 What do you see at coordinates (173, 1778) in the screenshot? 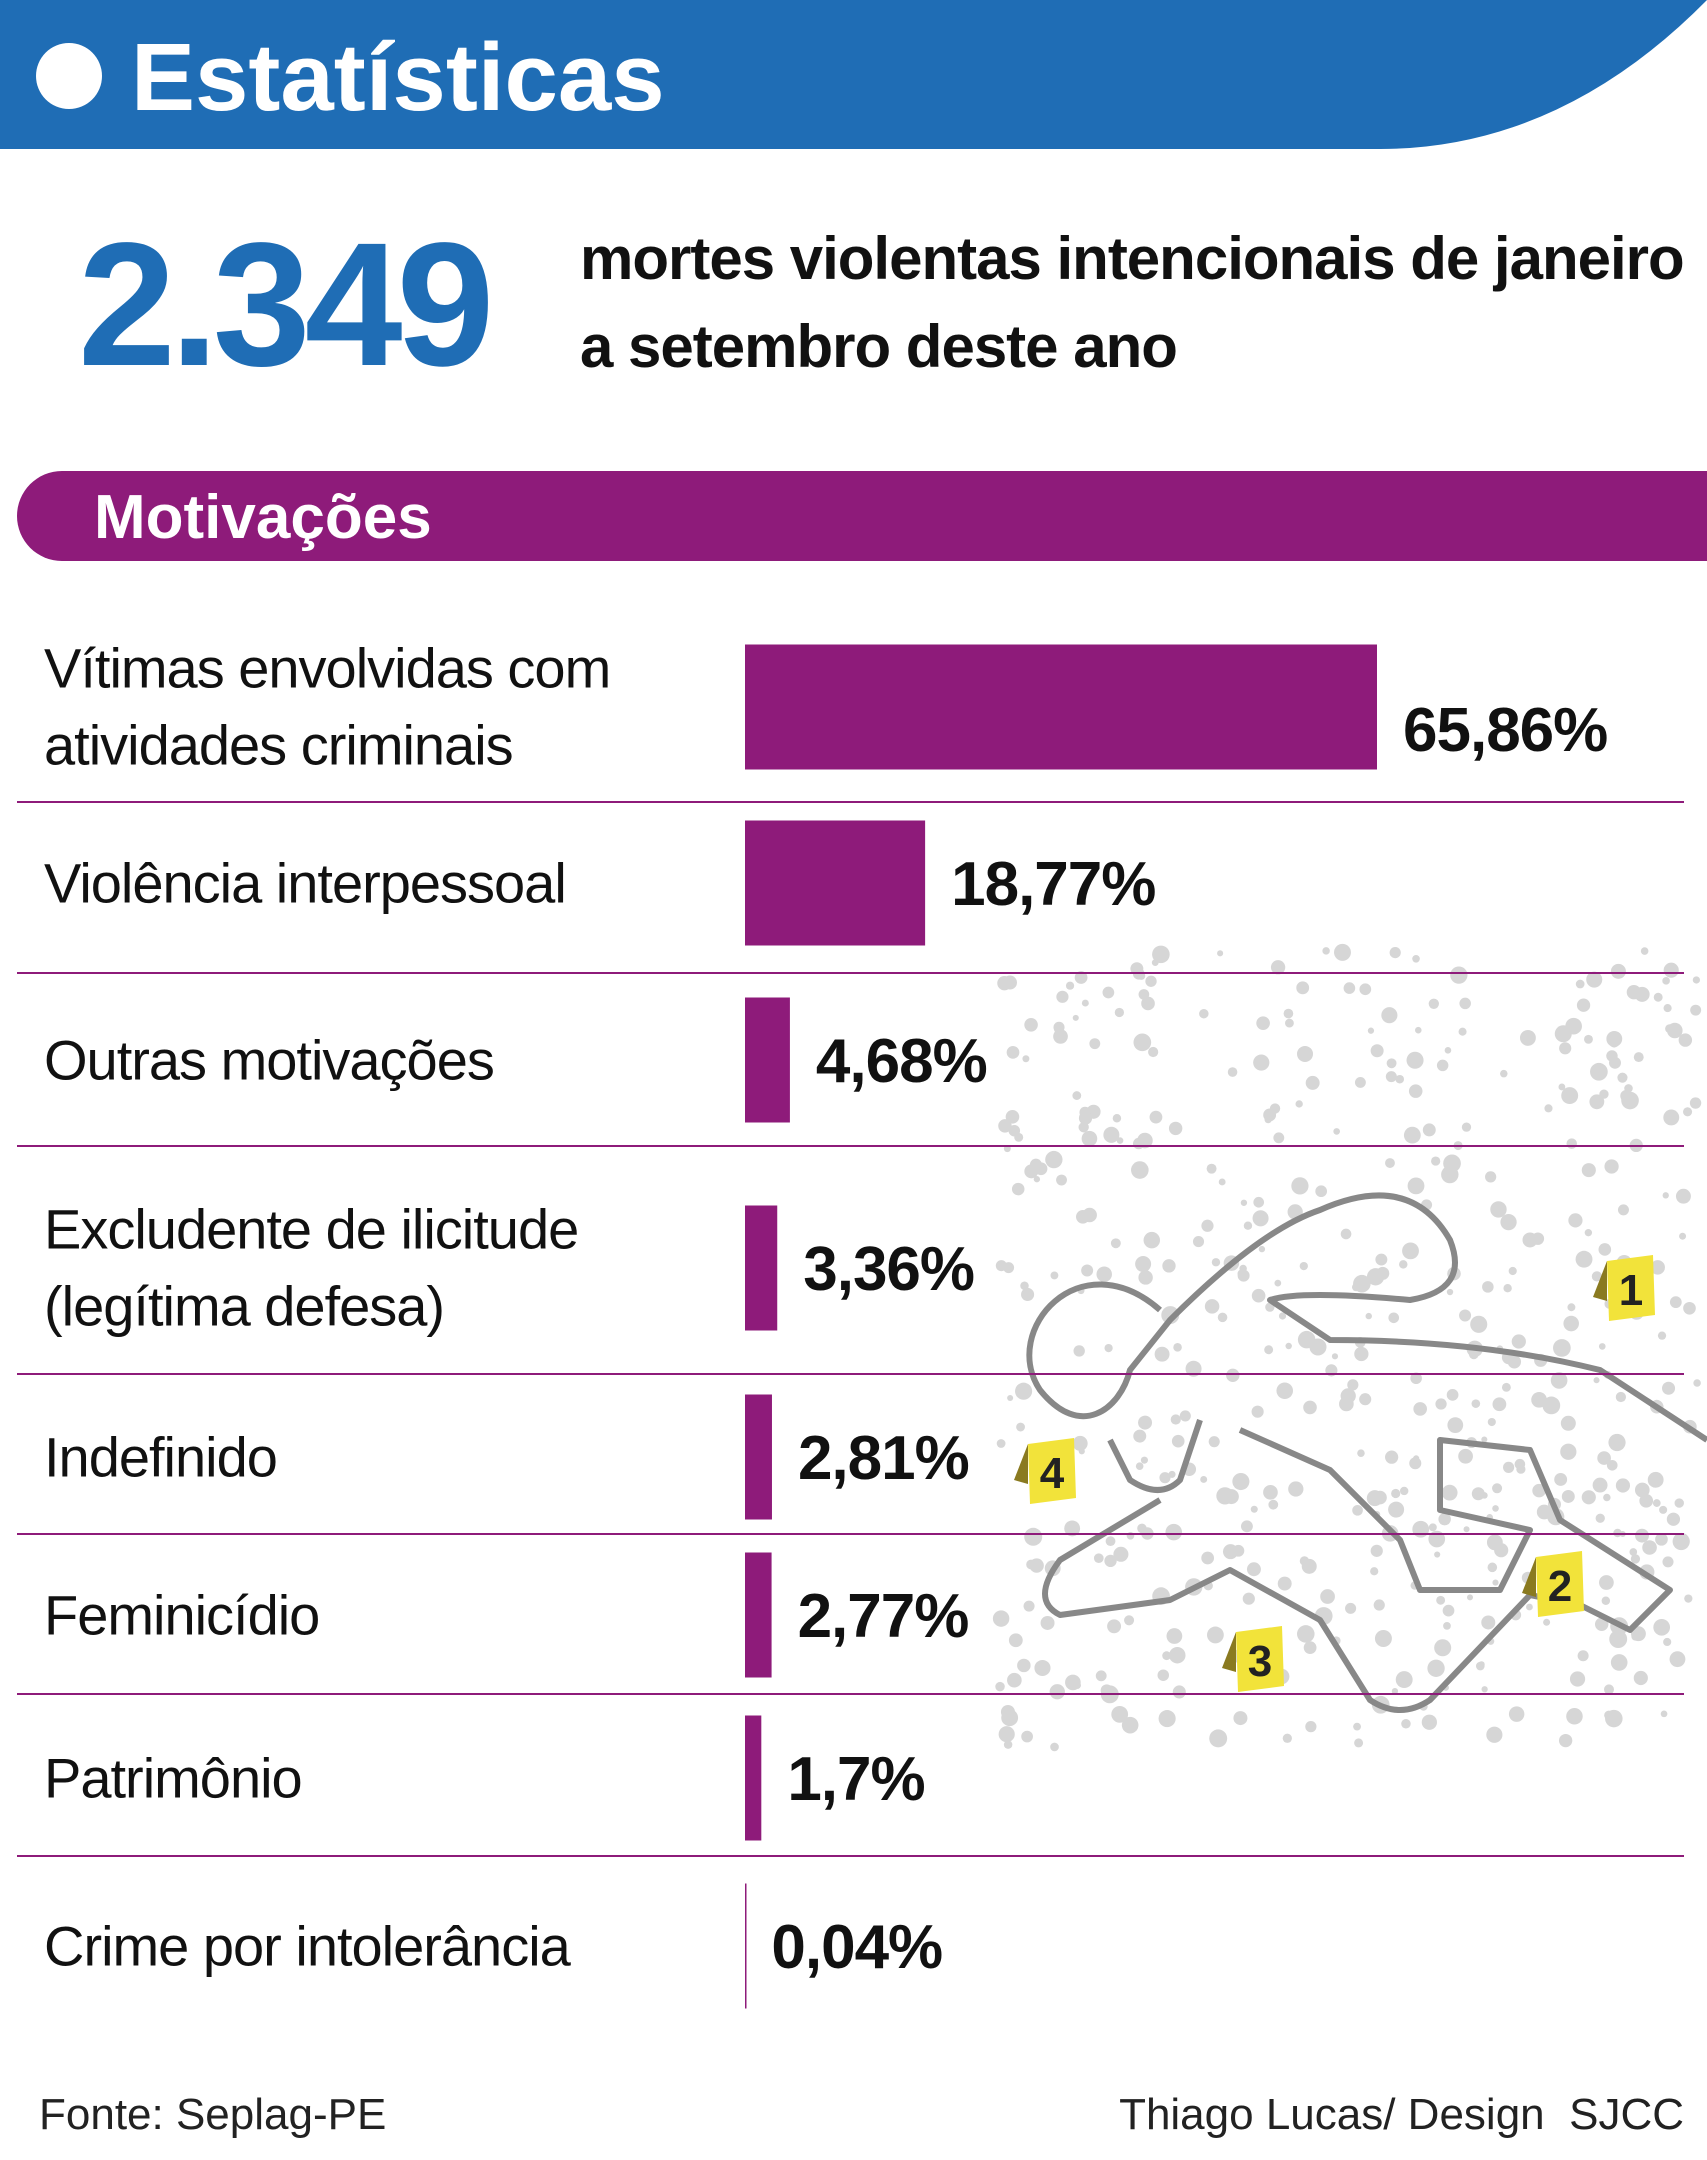
I see `category-label: Patrimônio` at bounding box center [173, 1778].